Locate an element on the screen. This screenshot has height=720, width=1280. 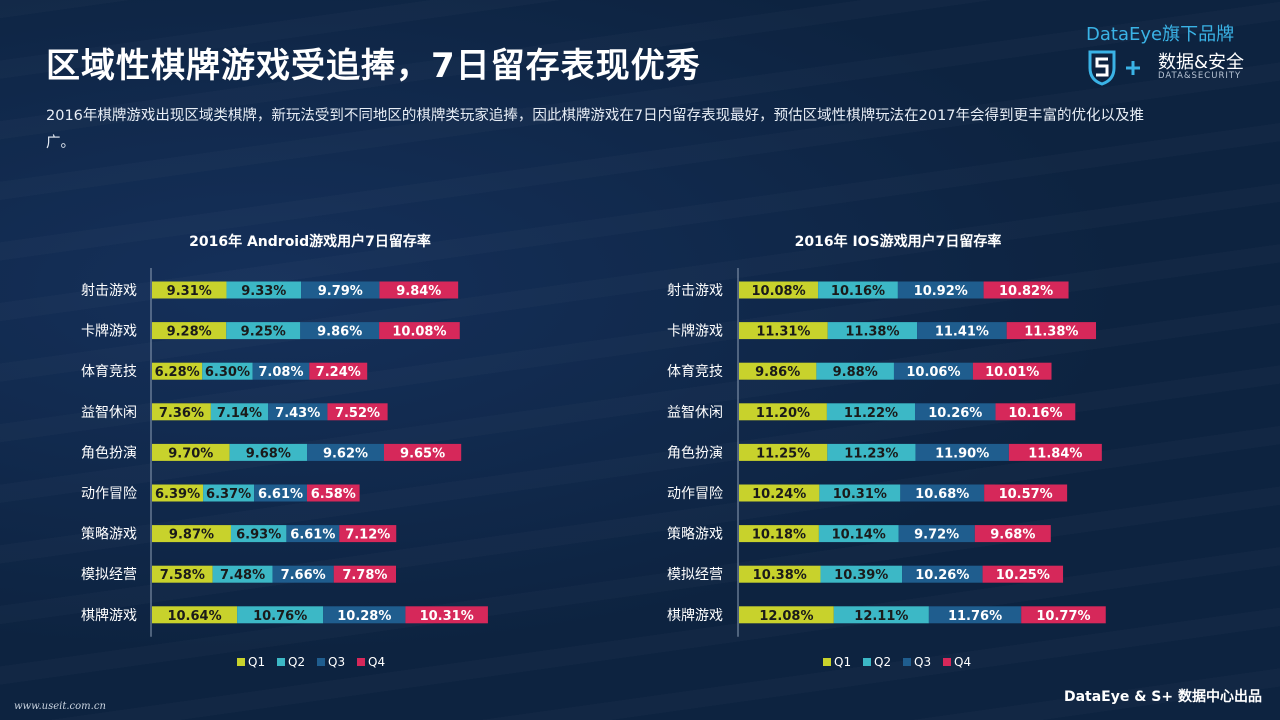
bar-value-label: 6.58% is located at coordinates (333, 494).